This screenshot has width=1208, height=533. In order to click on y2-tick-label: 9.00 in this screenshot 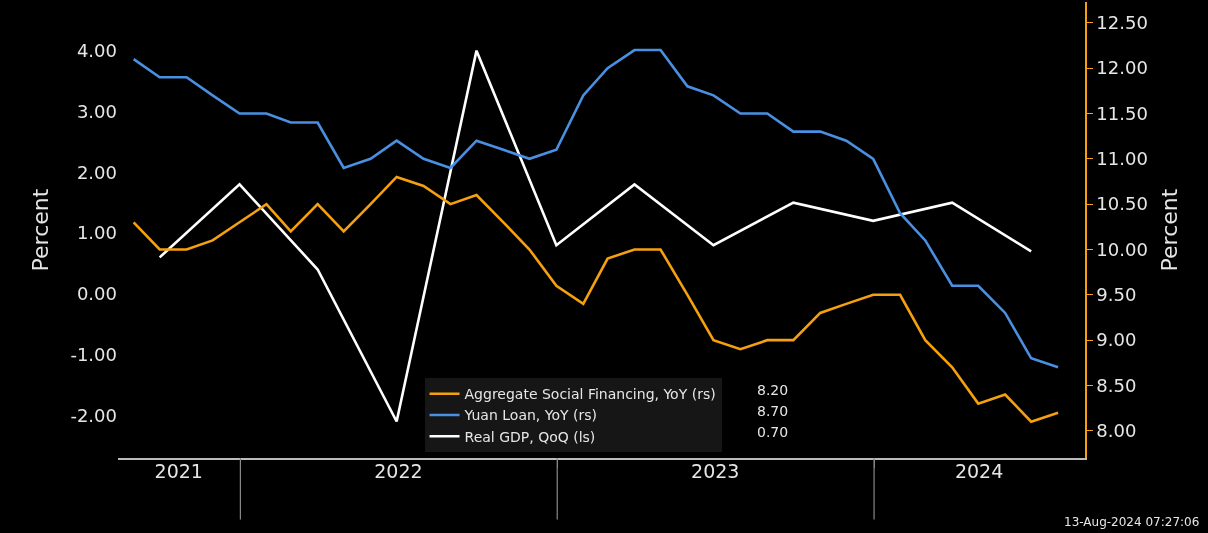, I will do `click(1116, 340)`.